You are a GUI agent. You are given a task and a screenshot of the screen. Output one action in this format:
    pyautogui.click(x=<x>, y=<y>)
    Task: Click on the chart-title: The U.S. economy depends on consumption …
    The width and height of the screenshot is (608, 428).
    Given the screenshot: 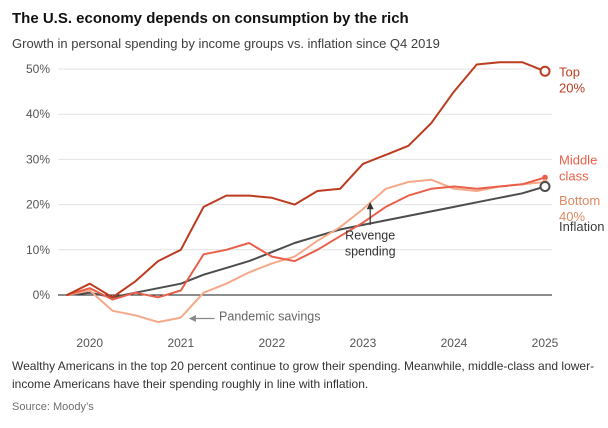 What is the action you would take?
    pyautogui.click(x=210, y=18)
    